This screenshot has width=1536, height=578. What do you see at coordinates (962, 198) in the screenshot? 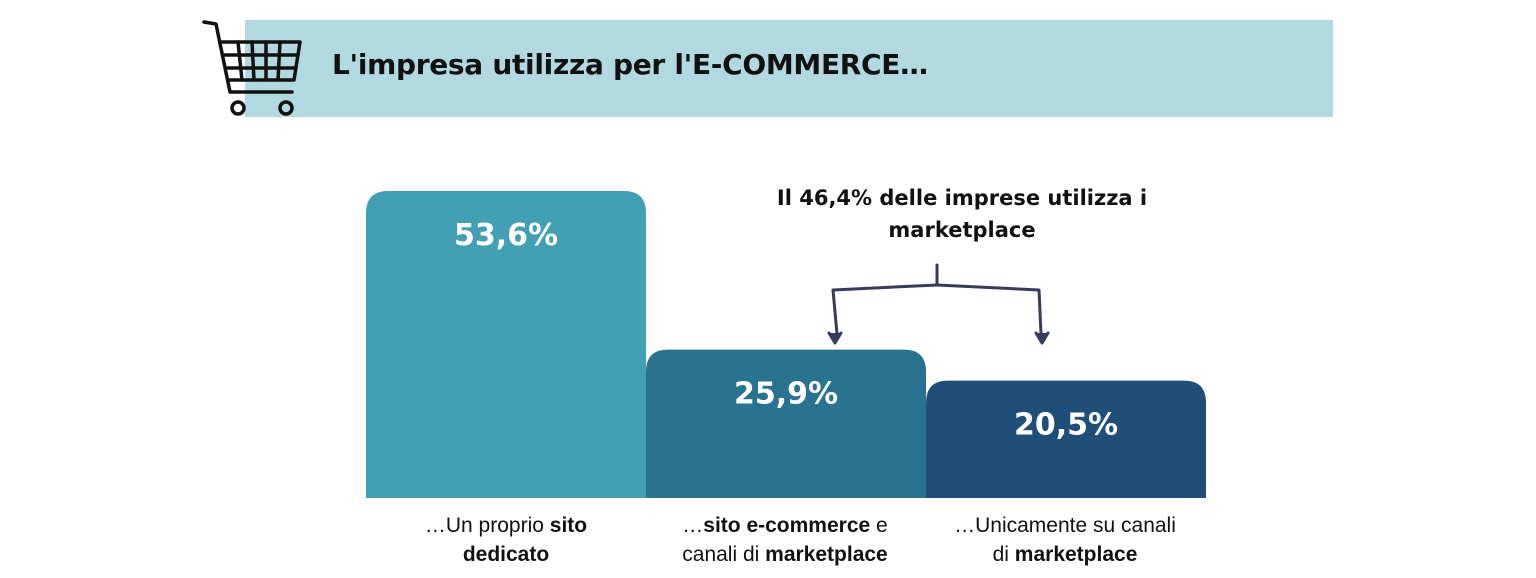
I see `annotation-line-1: Il 46,4% delle imprese utilizza i` at bounding box center [962, 198].